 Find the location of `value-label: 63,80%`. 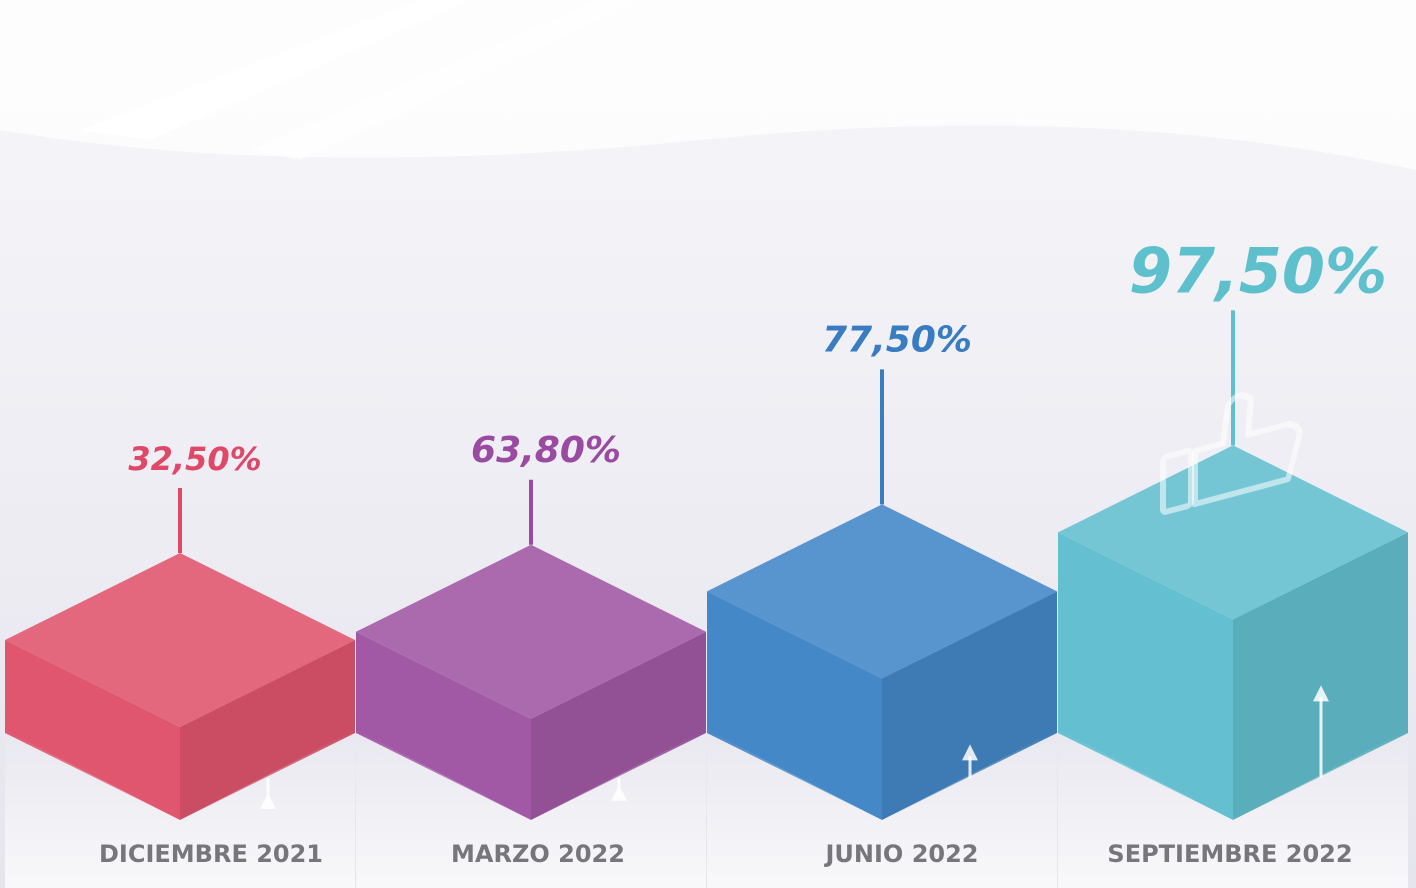

value-label: 63,80% is located at coordinates (546, 450).